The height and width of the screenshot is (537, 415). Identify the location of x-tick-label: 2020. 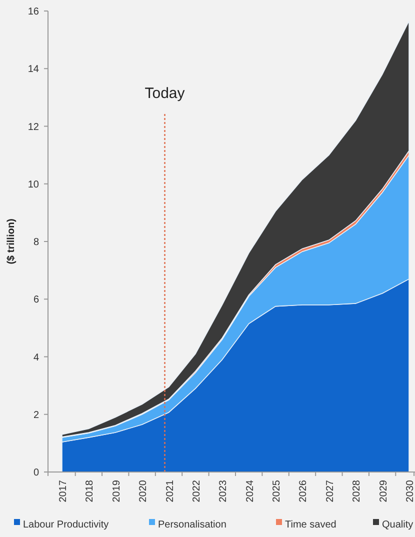
(144, 491).